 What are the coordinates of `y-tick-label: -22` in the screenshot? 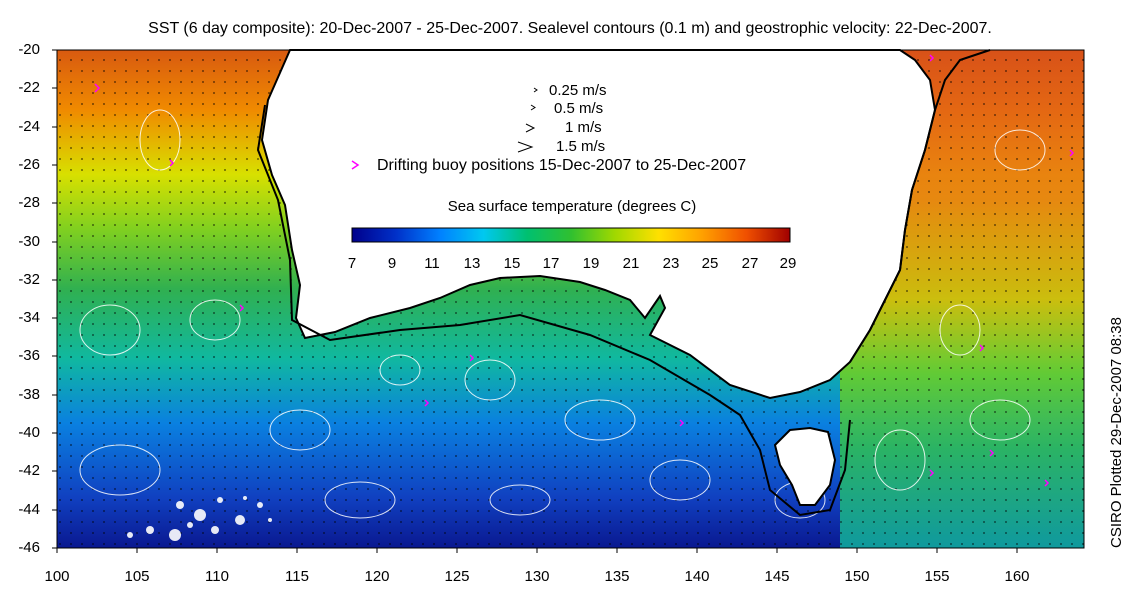 It's located at (29, 87).